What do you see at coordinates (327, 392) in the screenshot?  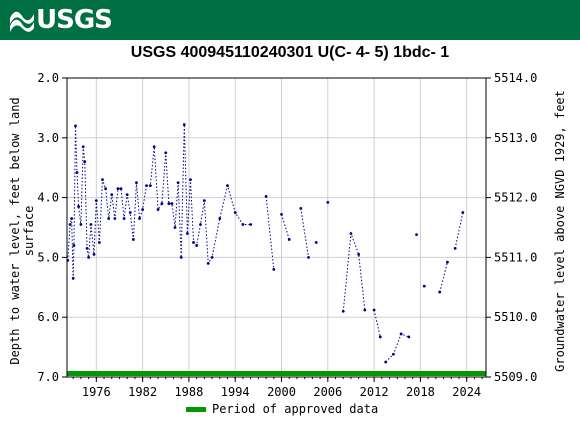 I see `x-tick-label: 2006` at bounding box center [327, 392].